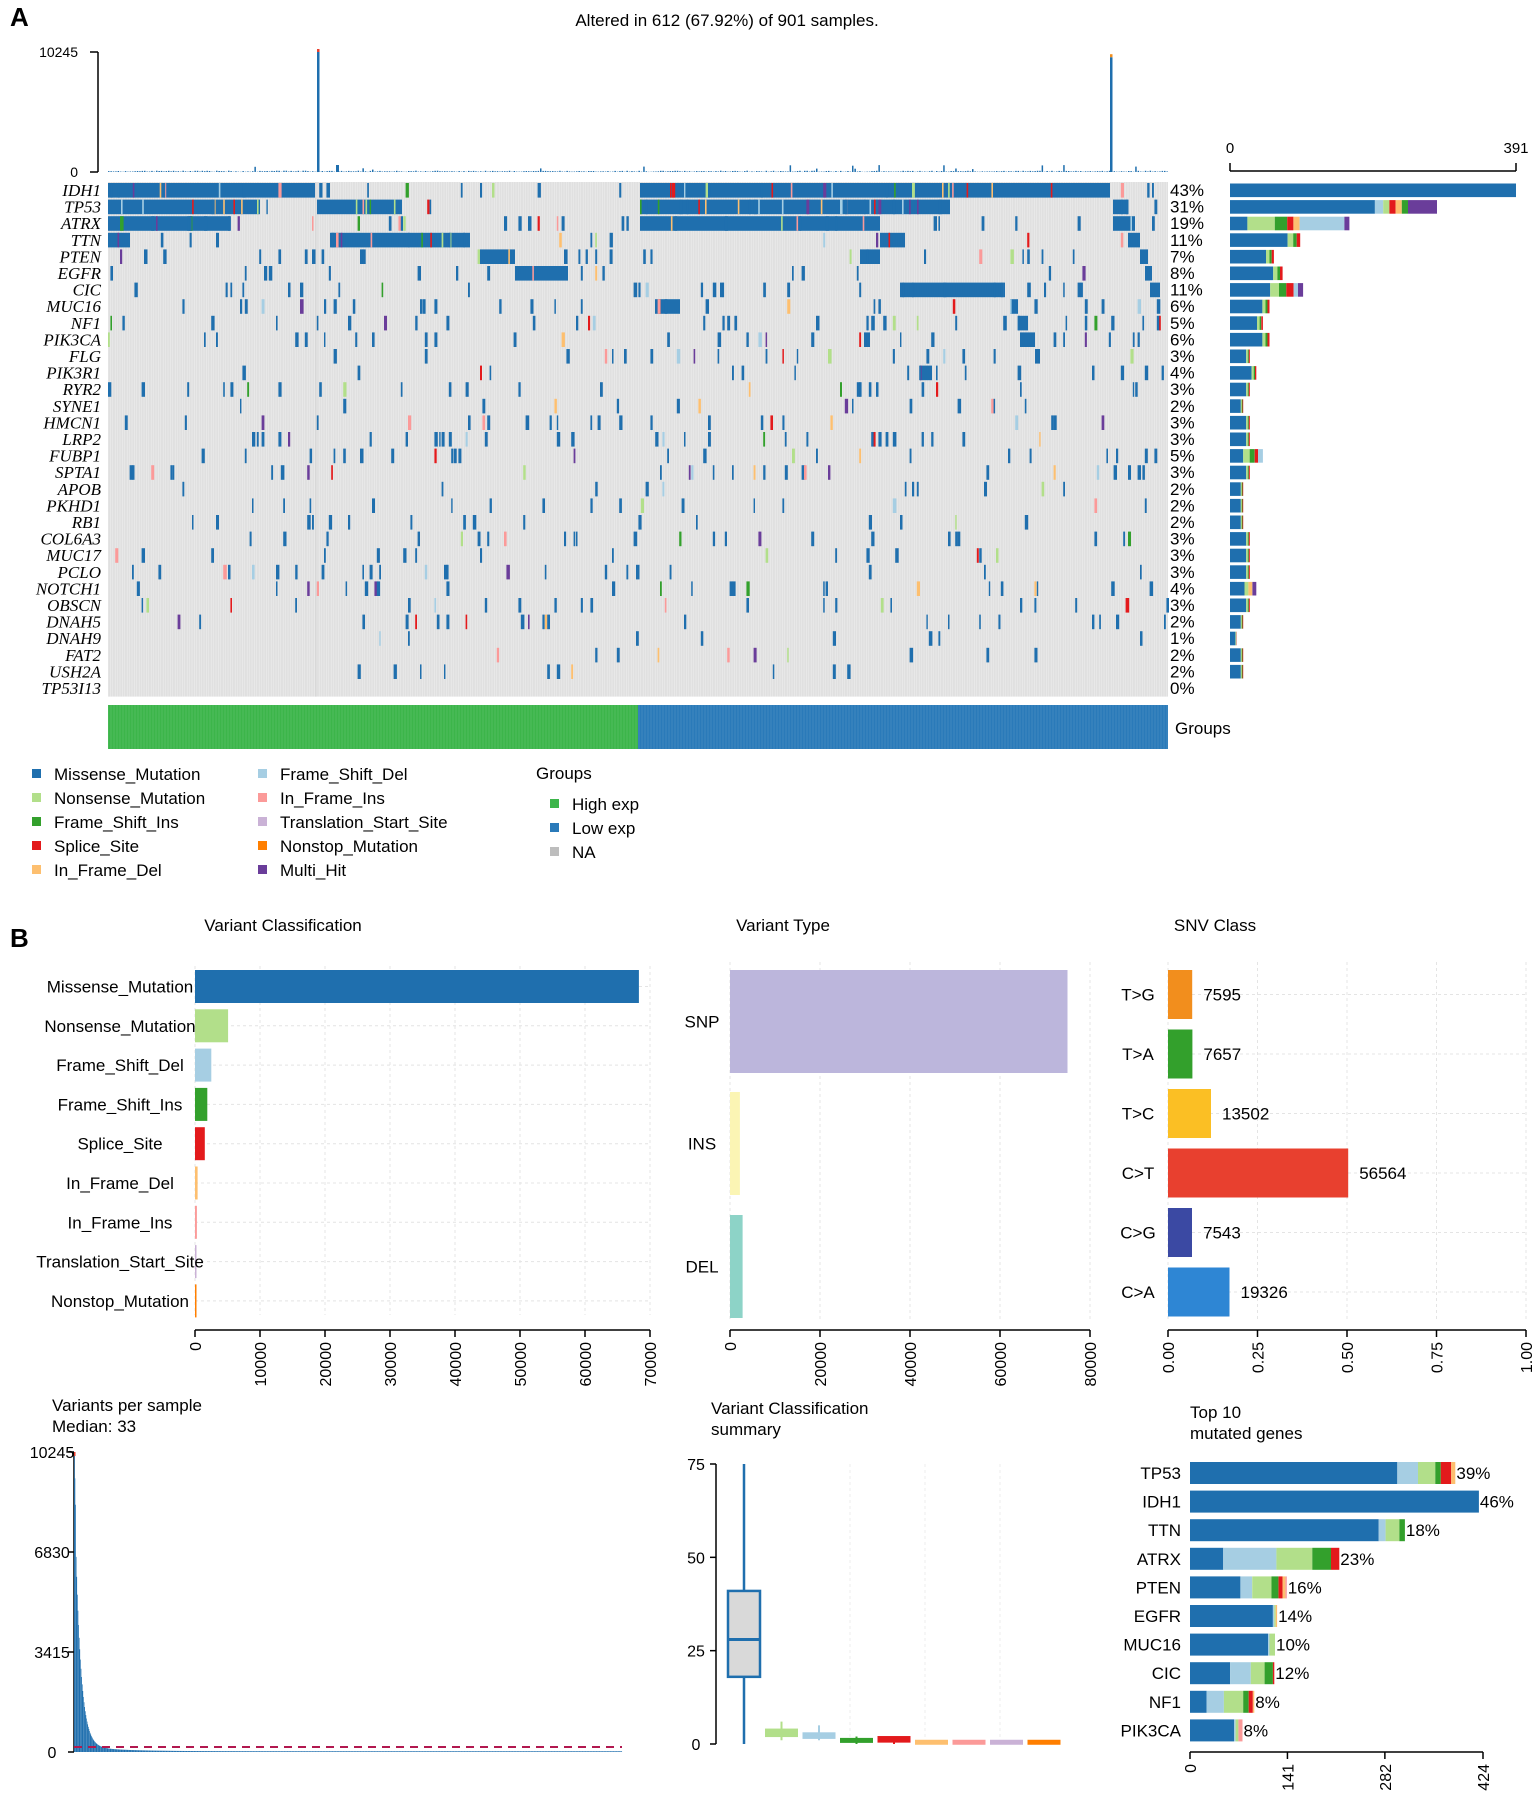 This screenshot has width=1535, height=1800. Describe the element at coordinates (1182, 572) in the screenshot. I see `gene-percentage: 3%` at that location.